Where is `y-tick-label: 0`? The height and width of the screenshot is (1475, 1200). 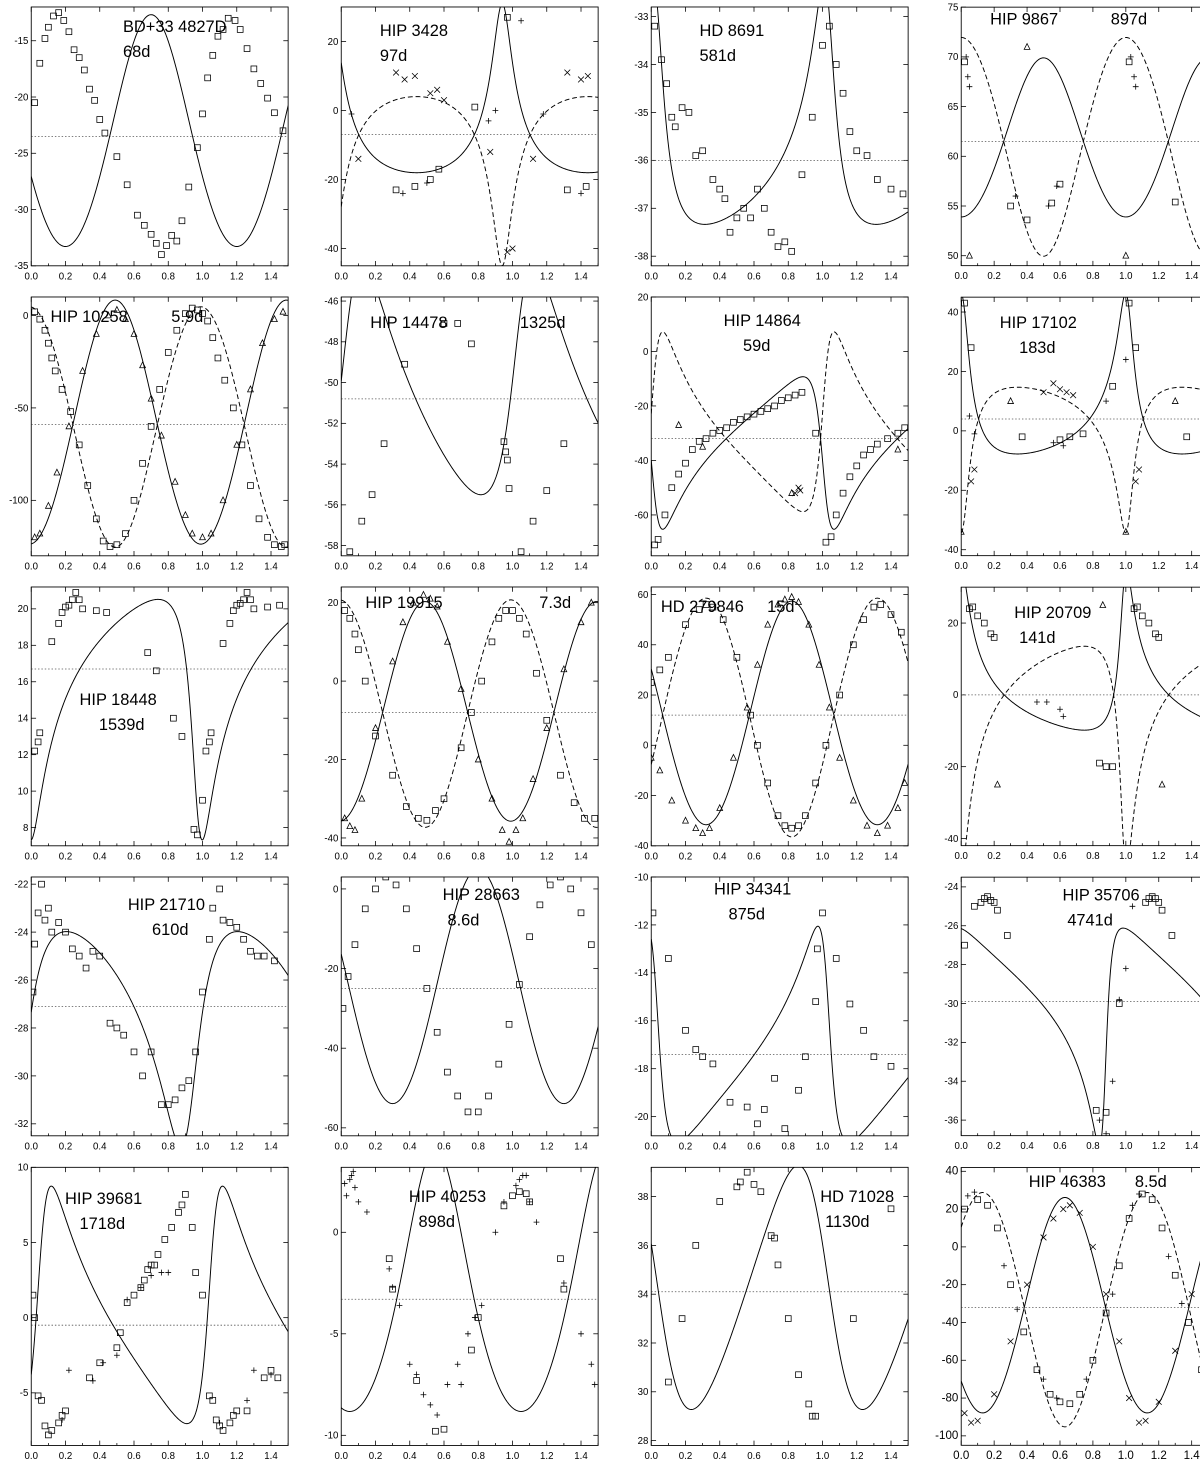
y-tick-label: 0 is located at coordinates (645, 746).